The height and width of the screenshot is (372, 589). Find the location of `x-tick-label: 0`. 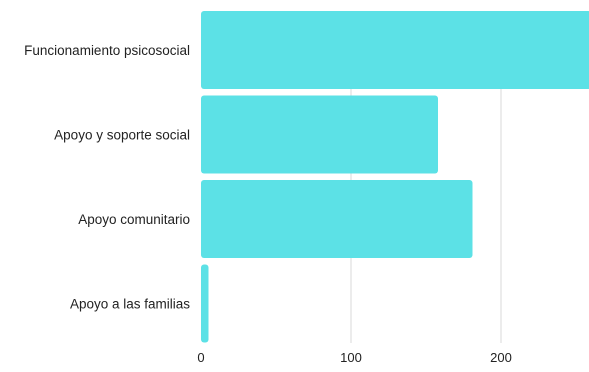

x-tick-label: 0 is located at coordinates (200, 357).